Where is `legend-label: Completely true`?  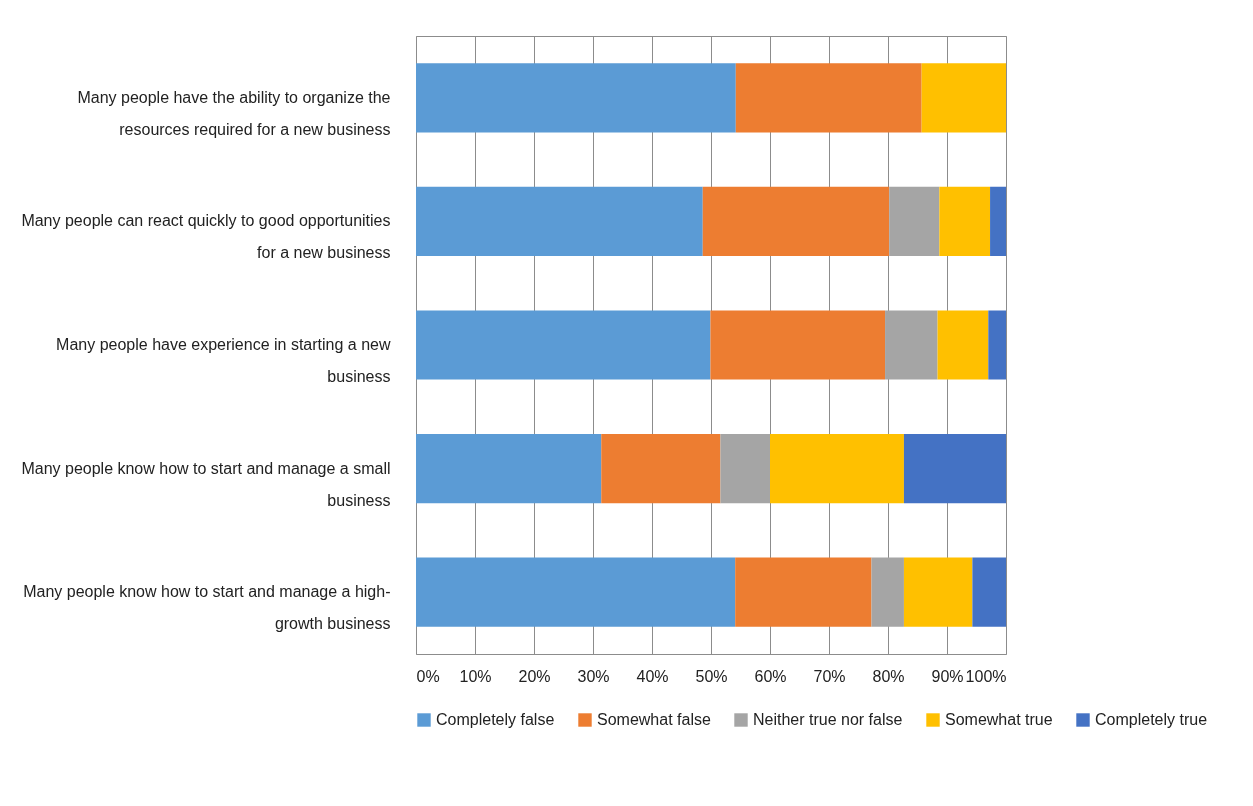 legend-label: Completely true is located at coordinates (1151, 719).